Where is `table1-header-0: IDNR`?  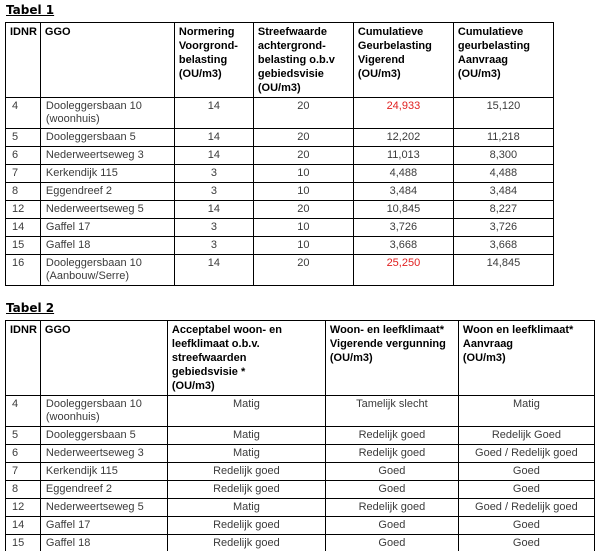 table1-header-0: IDNR is located at coordinates (23, 60).